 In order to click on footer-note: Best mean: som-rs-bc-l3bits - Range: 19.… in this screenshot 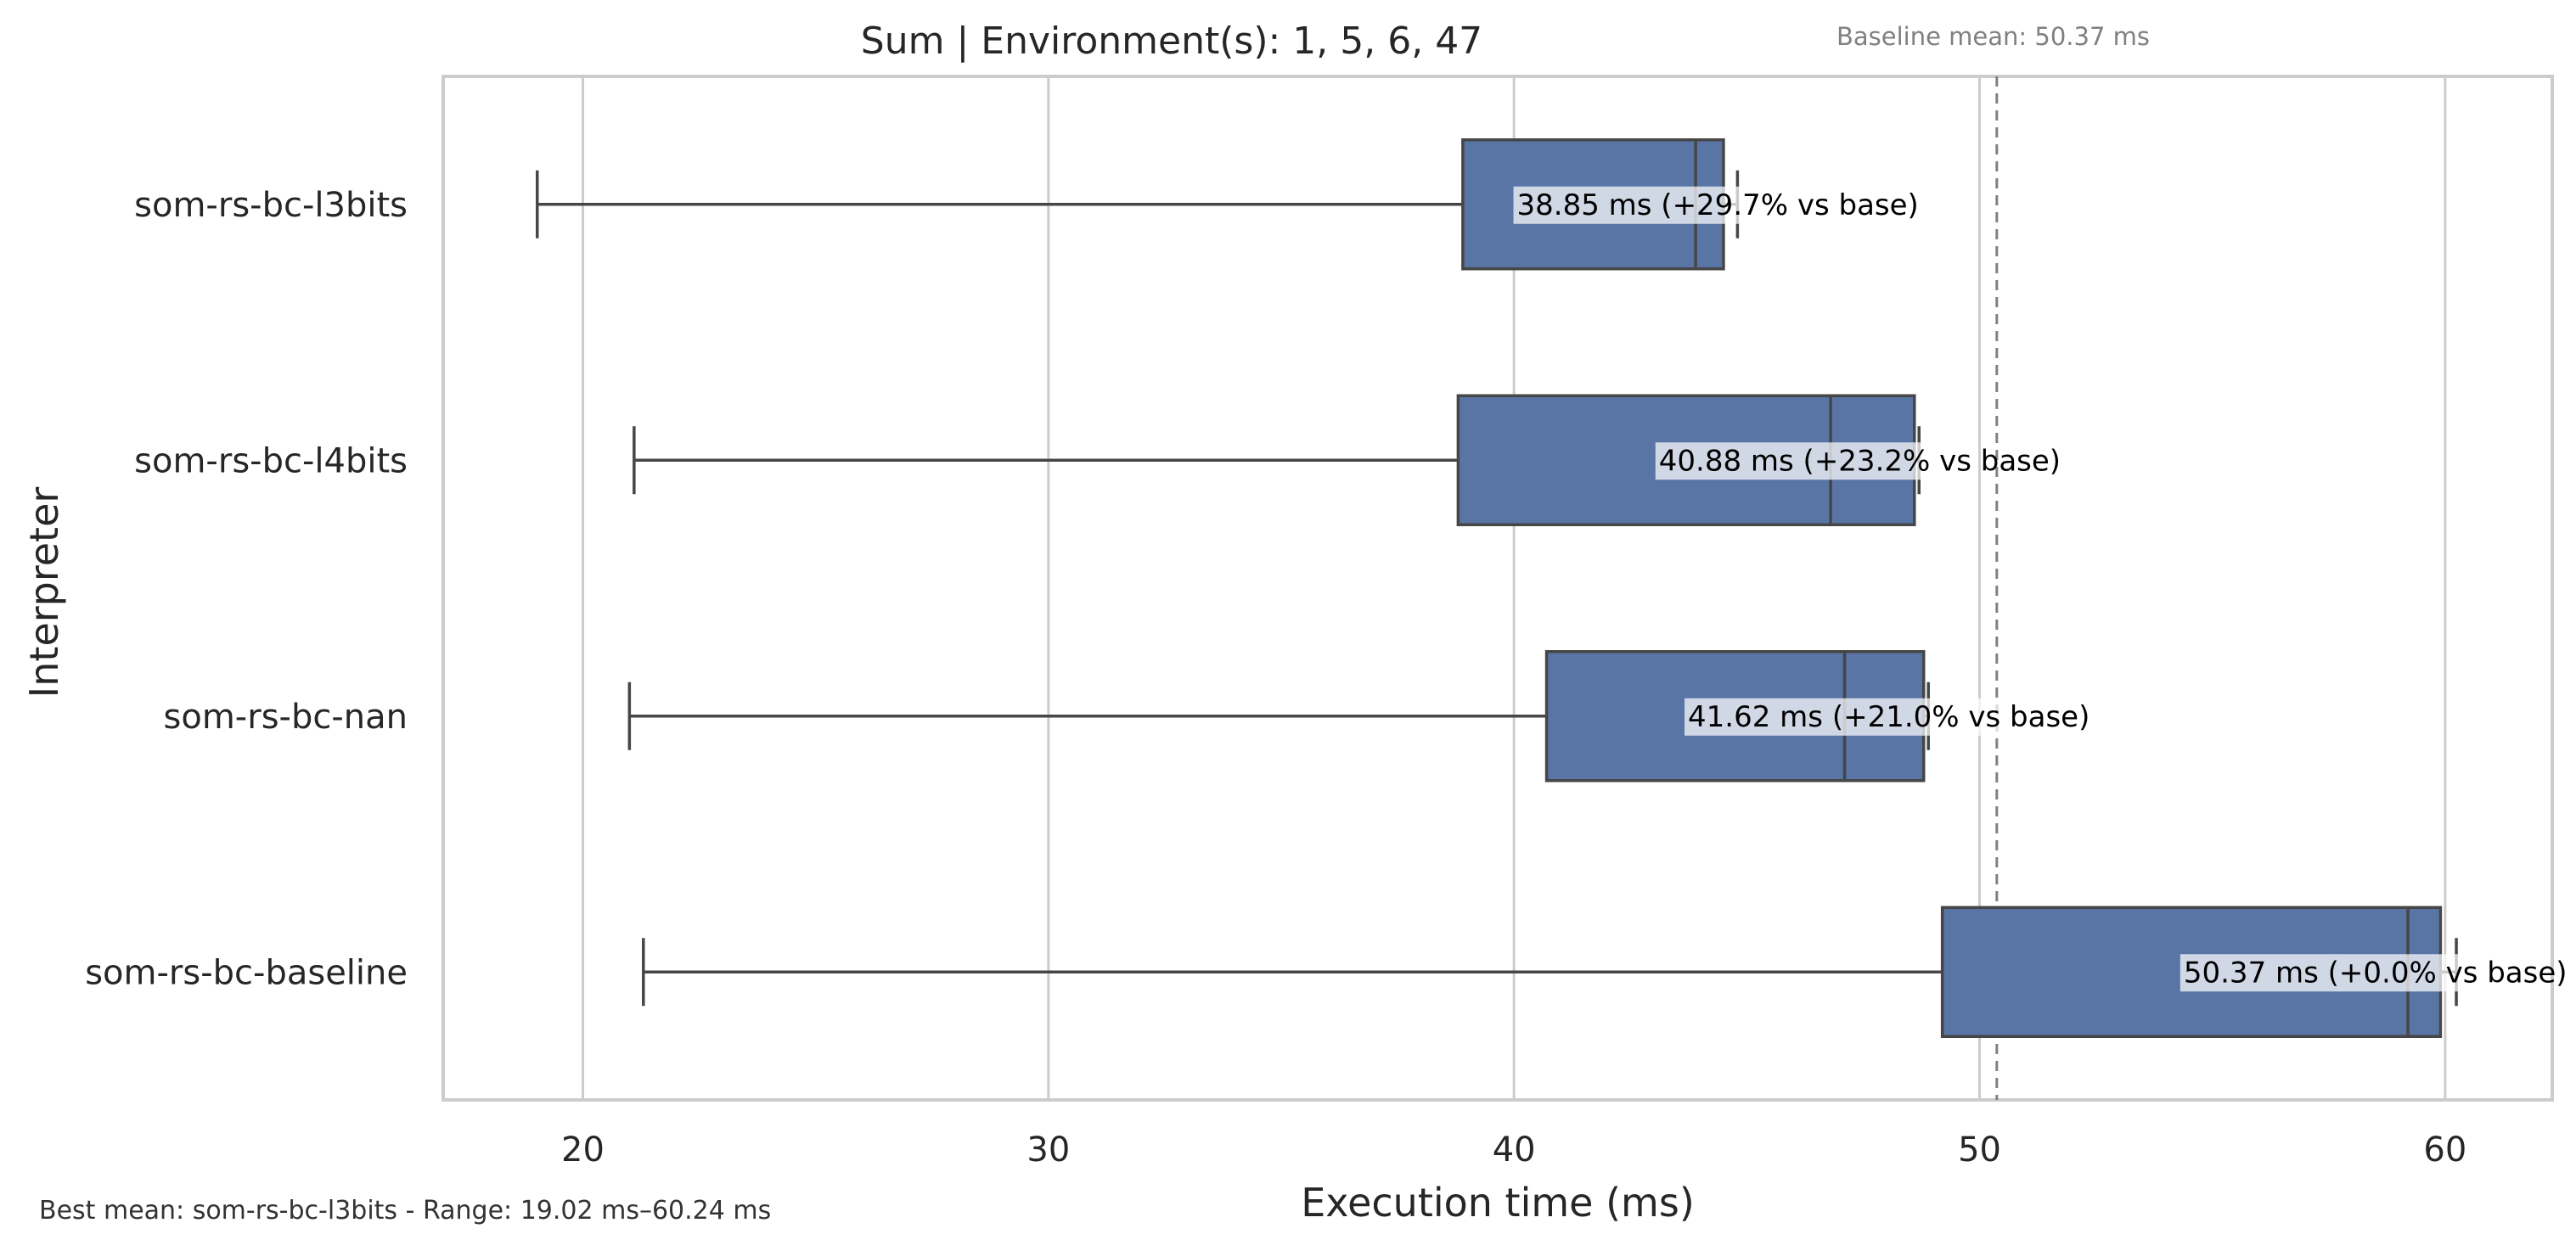, I will do `click(405, 1211)`.